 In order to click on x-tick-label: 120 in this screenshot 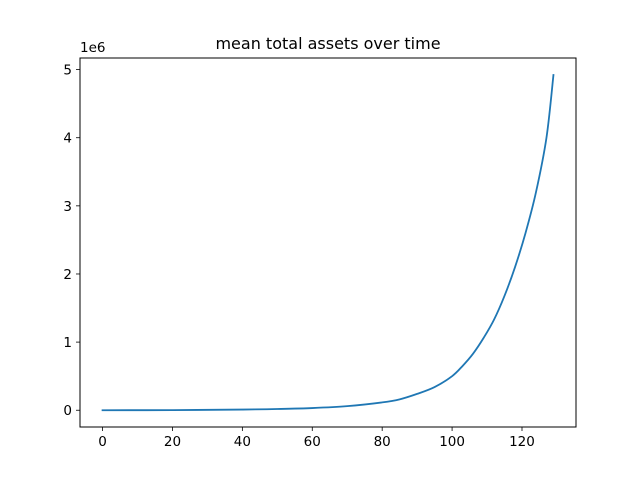, I will do `click(522, 442)`.